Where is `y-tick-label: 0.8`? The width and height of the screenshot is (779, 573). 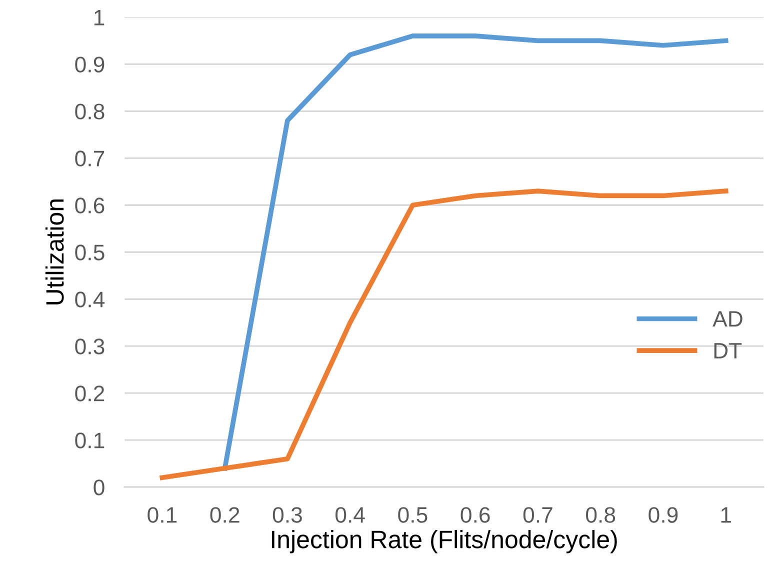 y-tick-label: 0.8 is located at coordinates (89, 112).